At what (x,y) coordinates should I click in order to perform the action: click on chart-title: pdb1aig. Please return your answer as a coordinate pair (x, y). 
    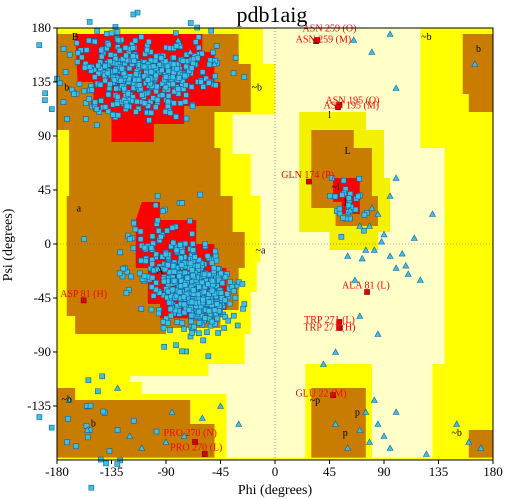
    Looking at the image, I should click on (272, 14).